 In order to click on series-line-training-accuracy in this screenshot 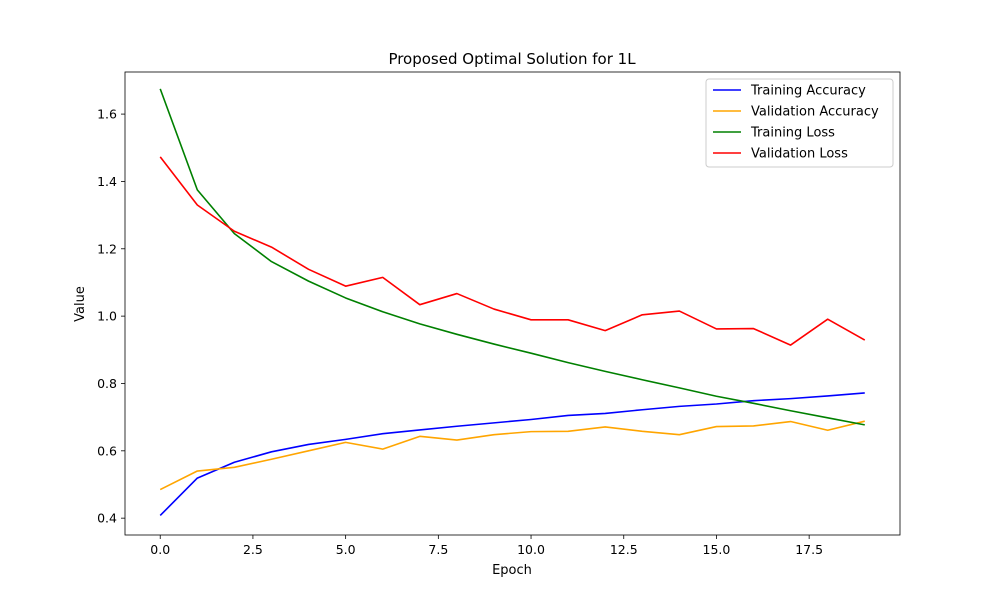, I will do `click(512, 454)`.